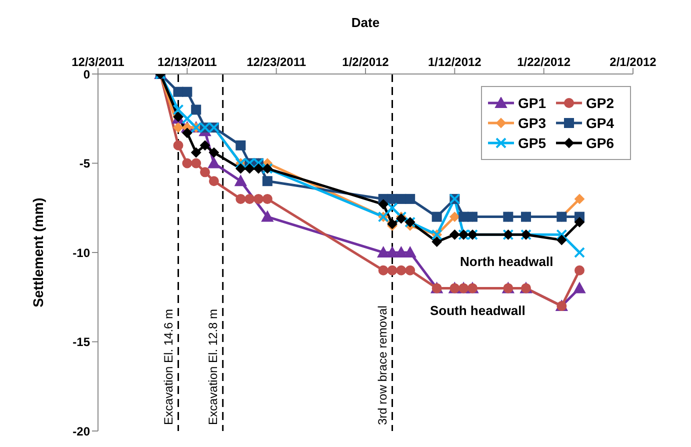 The height and width of the screenshot is (447, 691). I want to click on ref-line-label: 3rd row brace removal, so click(382, 365).